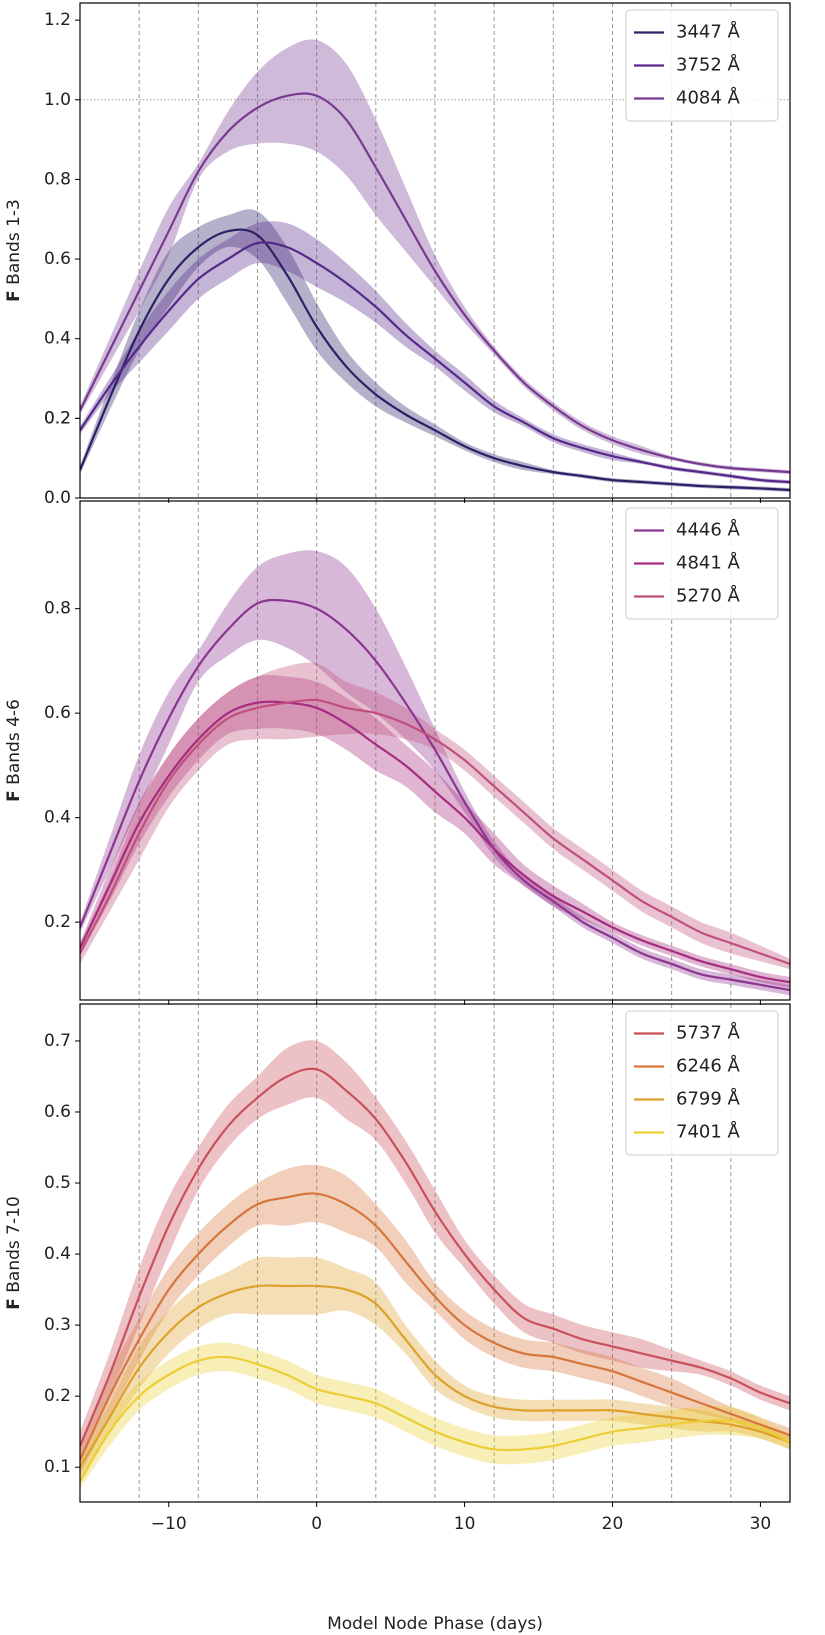 Image resolution: width=825 pixels, height=1635 pixels. I want to click on legend: 4446 Å 4841 Å 5270 Å, so click(702, 563).